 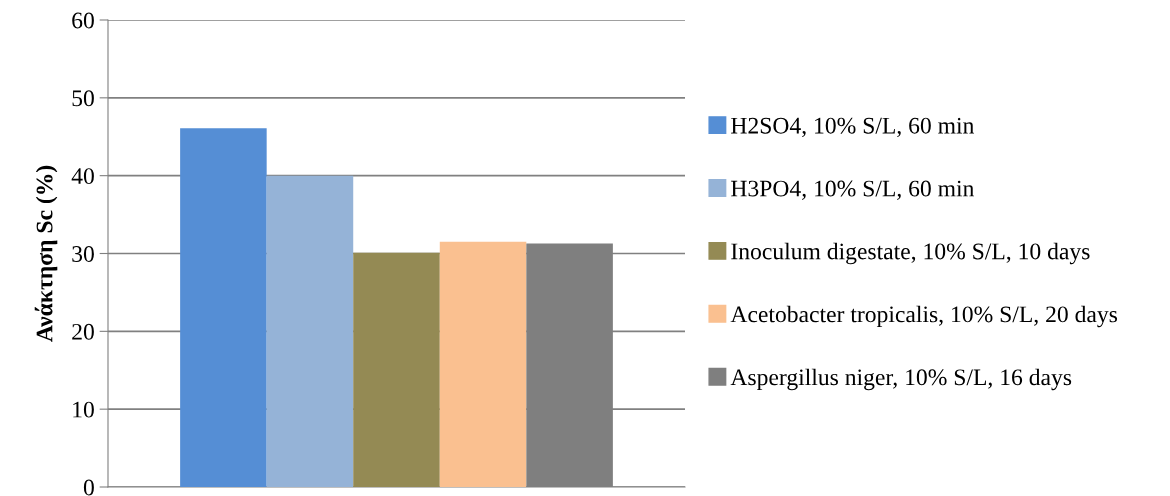 I want to click on legend-label: H3PO4, 10% S/L, 60 min, so click(x=853, y=190).